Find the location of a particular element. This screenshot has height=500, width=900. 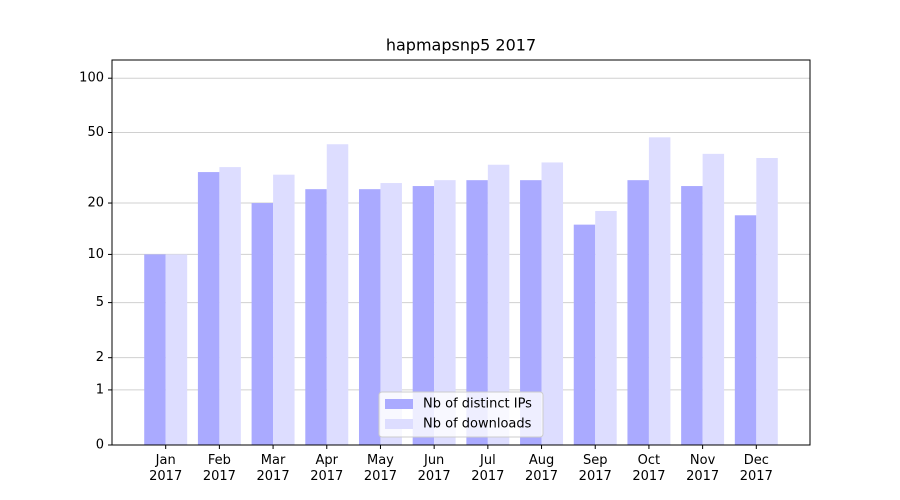

x-tick-label: May 2017 is located at coordinates (380, 468).